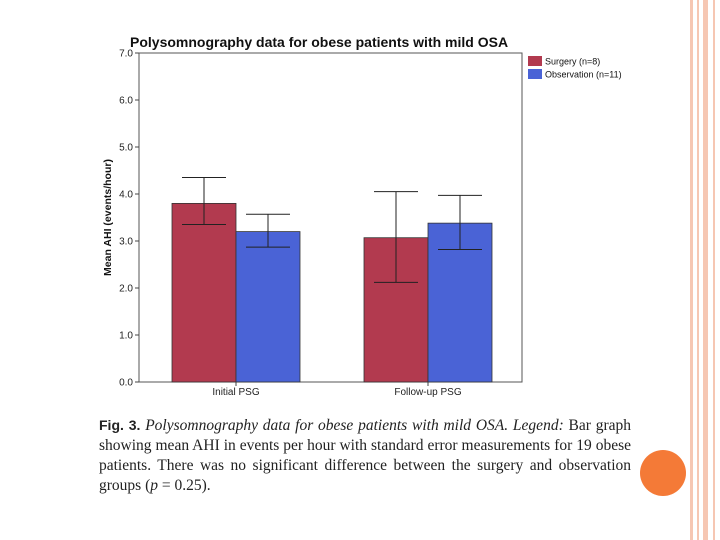  Describe the element at coordinates (332, 230) in the screenshot. I see `chart-error-bars` at that location.